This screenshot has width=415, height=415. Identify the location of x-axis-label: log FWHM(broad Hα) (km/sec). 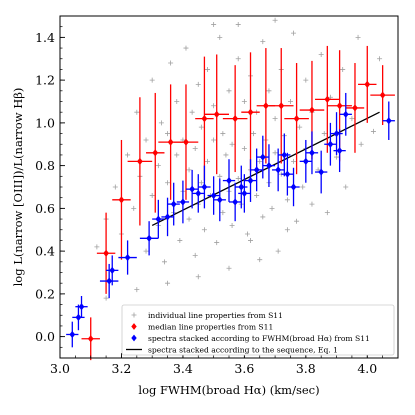
(228, 390).